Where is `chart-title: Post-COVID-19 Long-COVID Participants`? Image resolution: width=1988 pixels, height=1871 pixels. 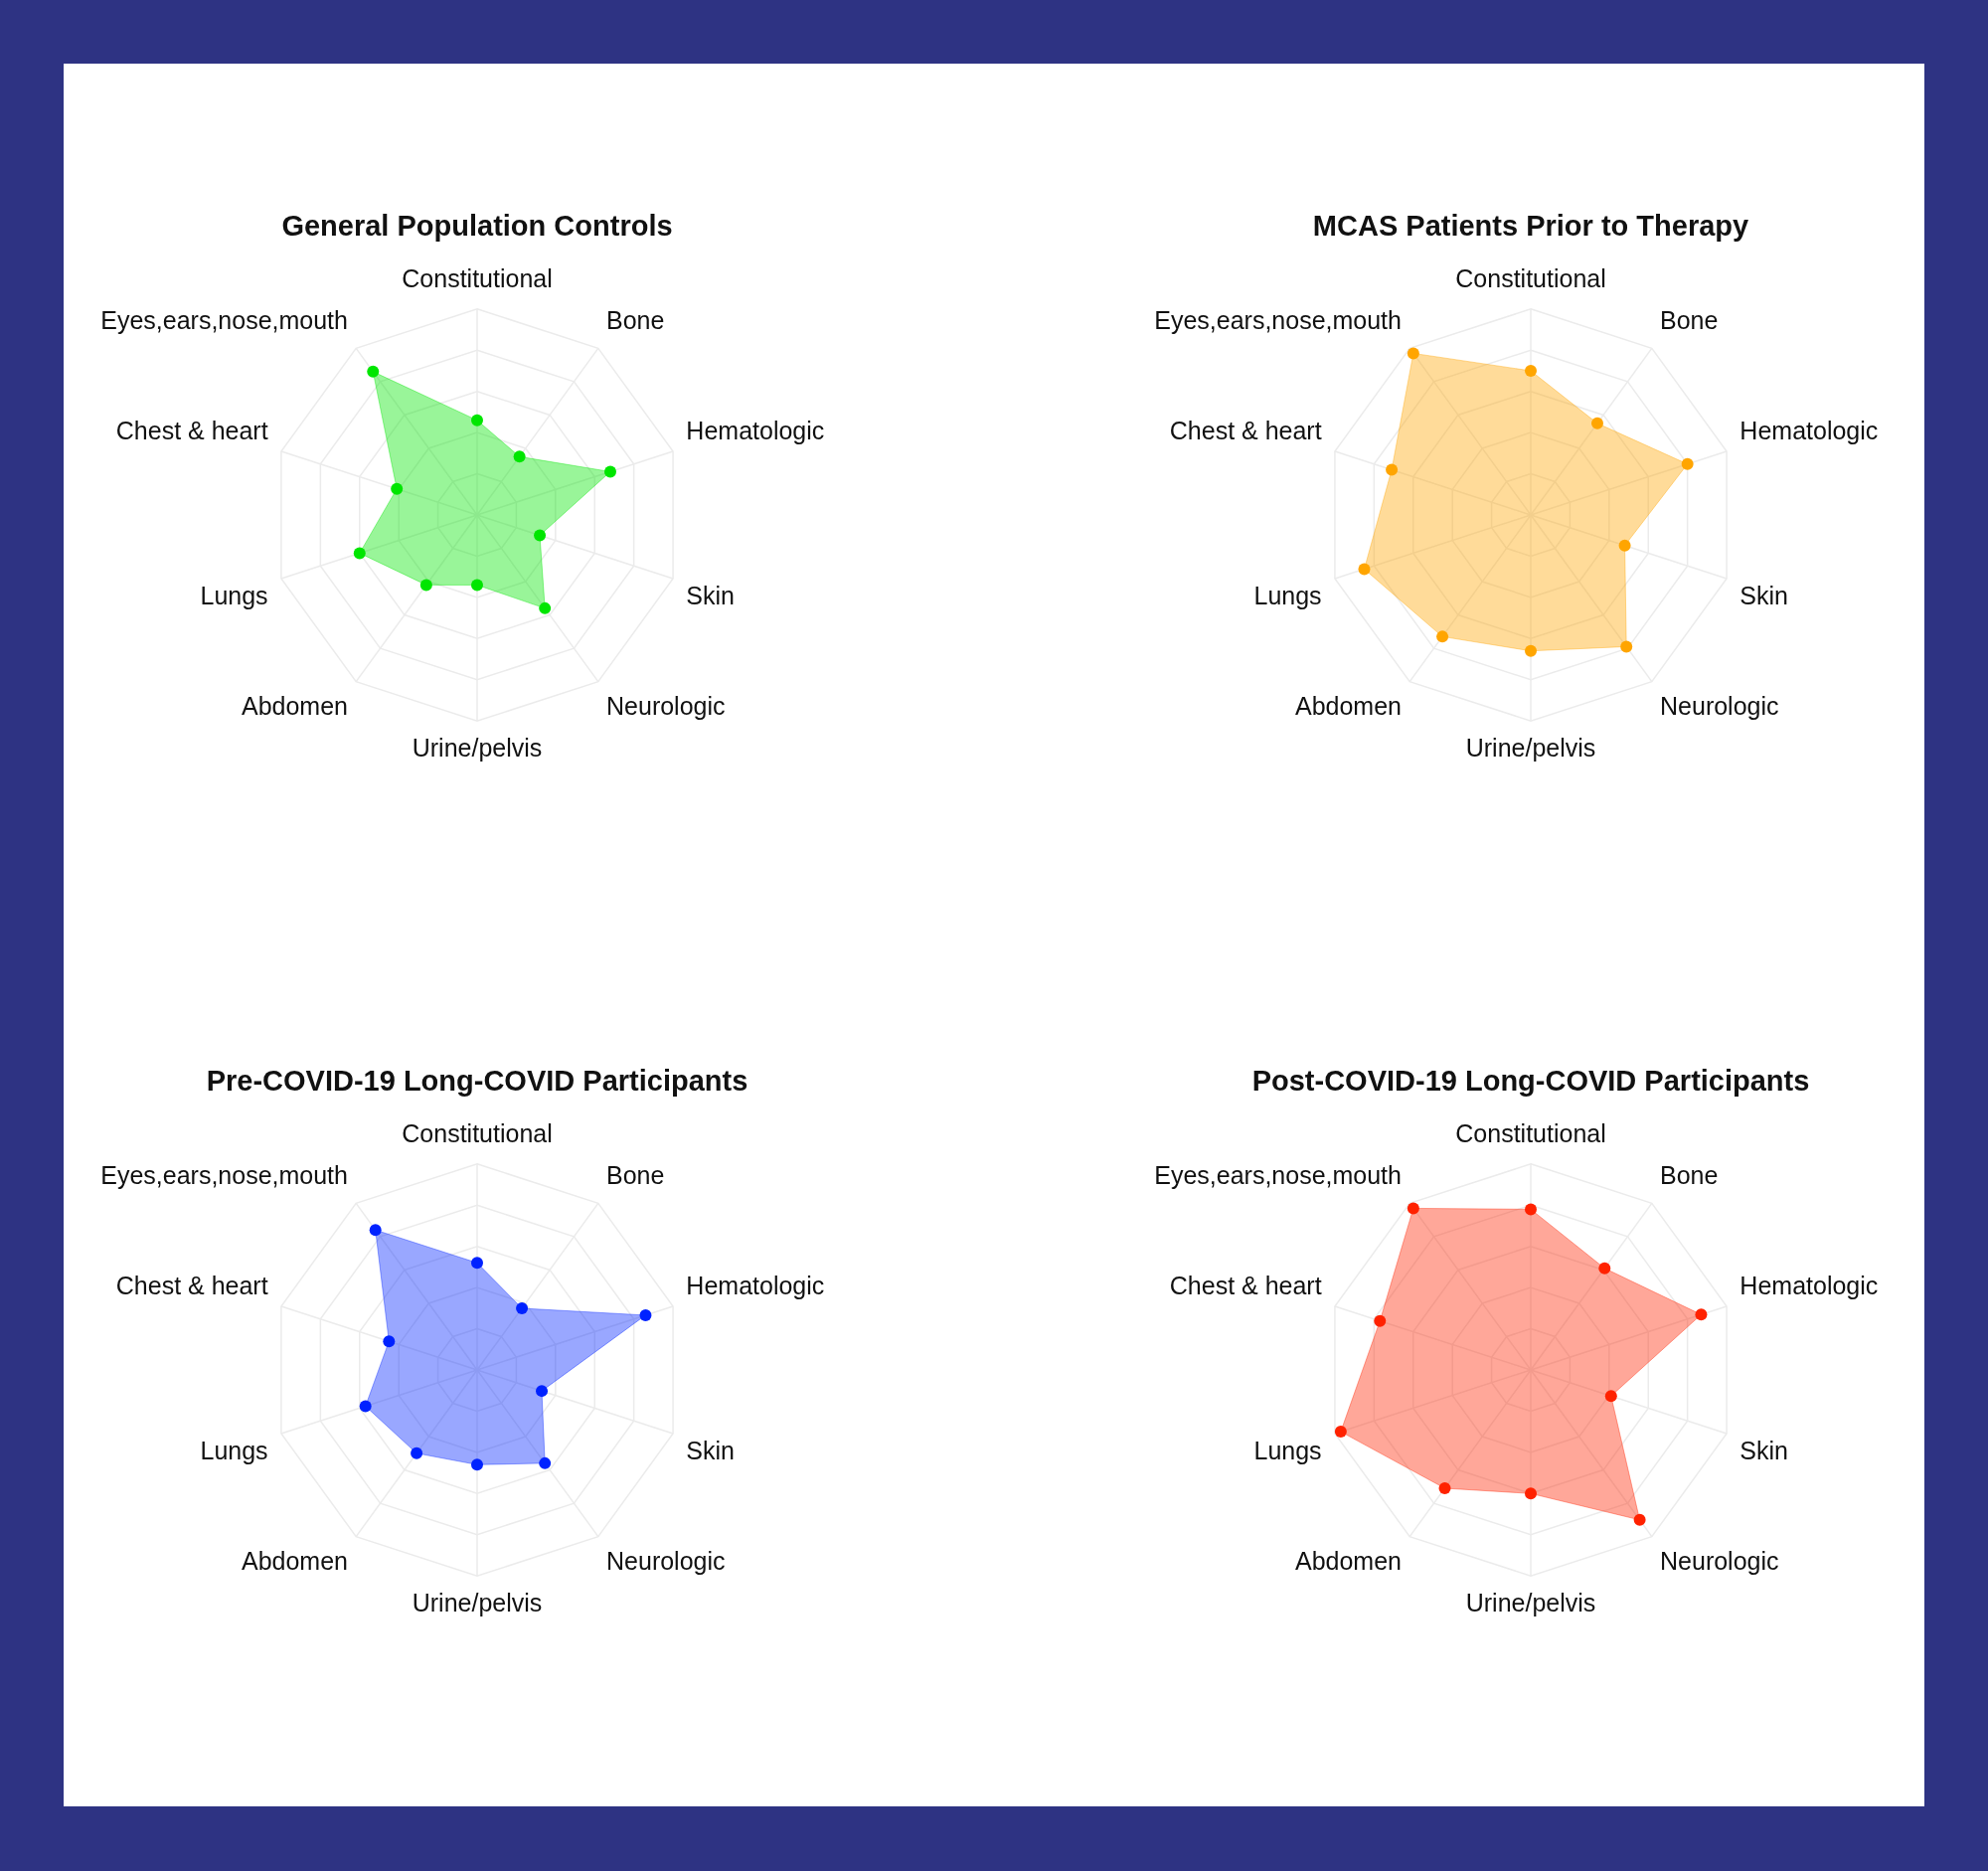 chart-title: Post-COVID-19 Long-COVID Participants is located at coordinates (1530, 1081).